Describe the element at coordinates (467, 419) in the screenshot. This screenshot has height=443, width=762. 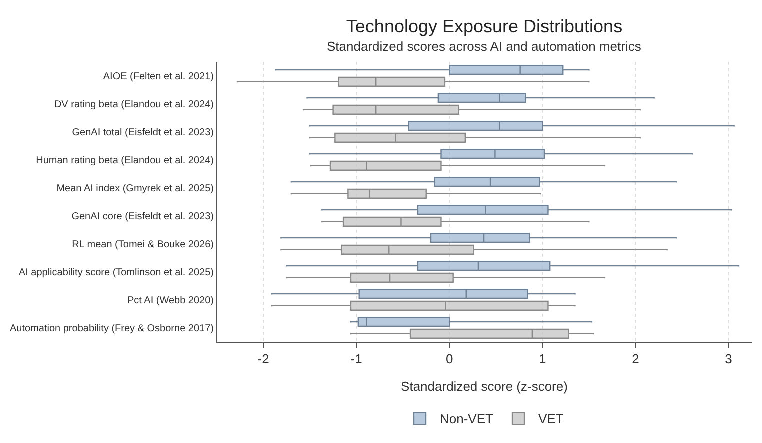
I see `legend-label: Non-VET` at that location.